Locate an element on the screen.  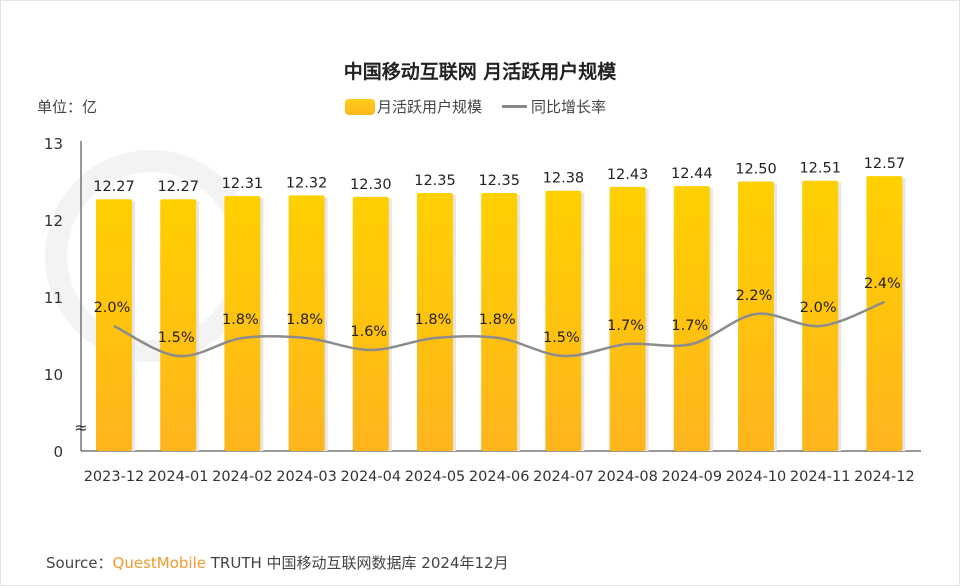
bar-value-label: 12.30 is located at coordinates (371, 185).